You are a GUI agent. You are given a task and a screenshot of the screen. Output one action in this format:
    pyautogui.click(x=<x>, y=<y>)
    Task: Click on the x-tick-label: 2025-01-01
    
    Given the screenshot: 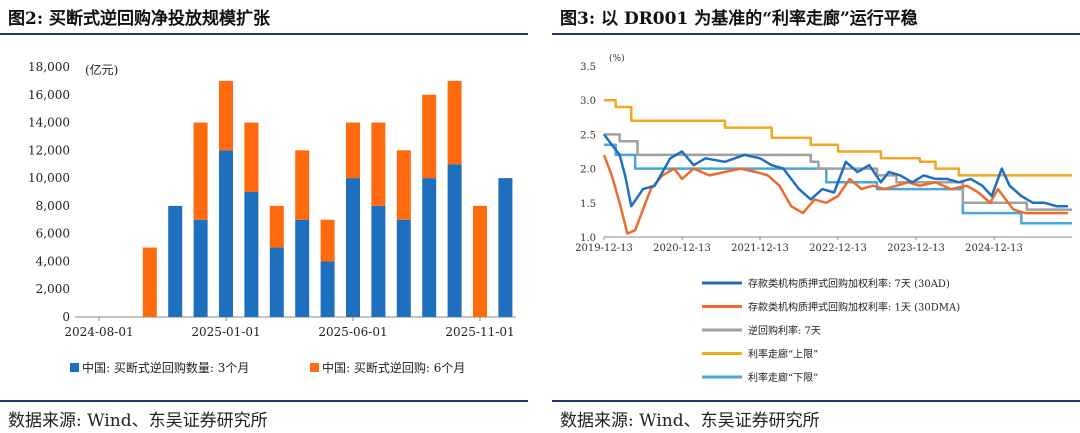 What is the action you would take?
    pyautogui.click(x=225, y=332)
    